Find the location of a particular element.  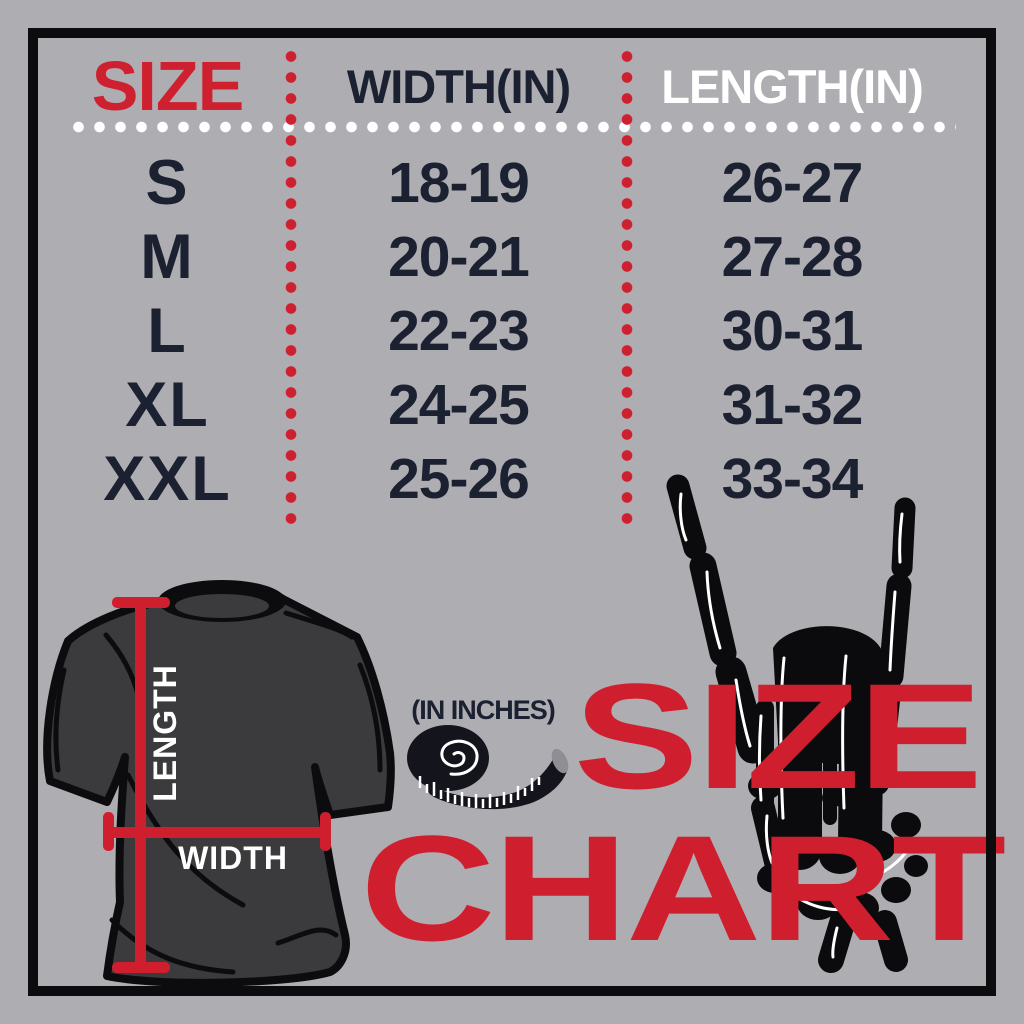

width-measure-line is located at coordinates (218, 832).